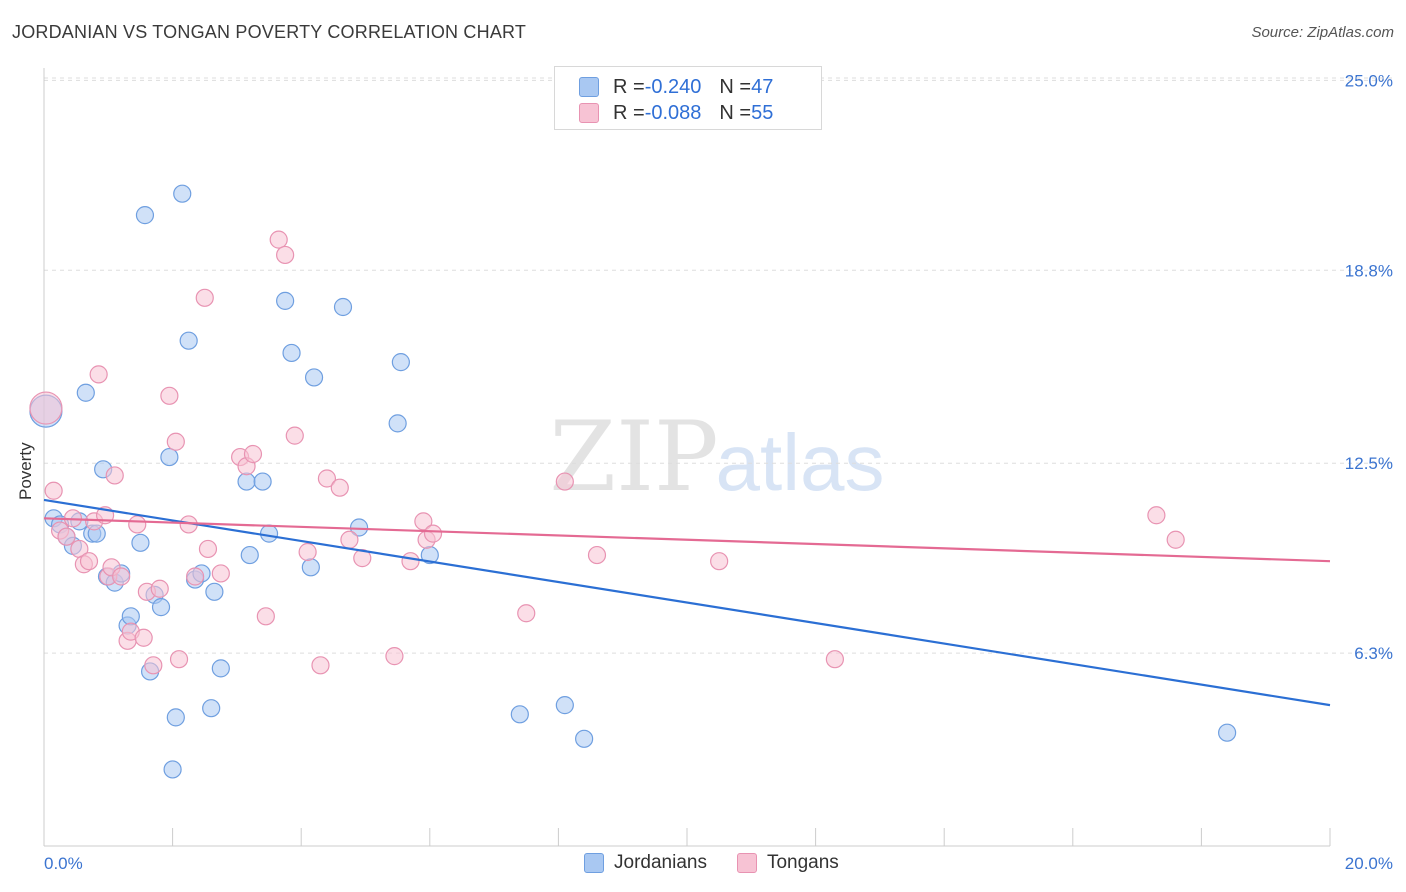 This screenshot has height=892, width=1406. Describe the element at coordinates (1369, 863) in the screenshot. I see `x-tick-label: 20.0%` at that location.